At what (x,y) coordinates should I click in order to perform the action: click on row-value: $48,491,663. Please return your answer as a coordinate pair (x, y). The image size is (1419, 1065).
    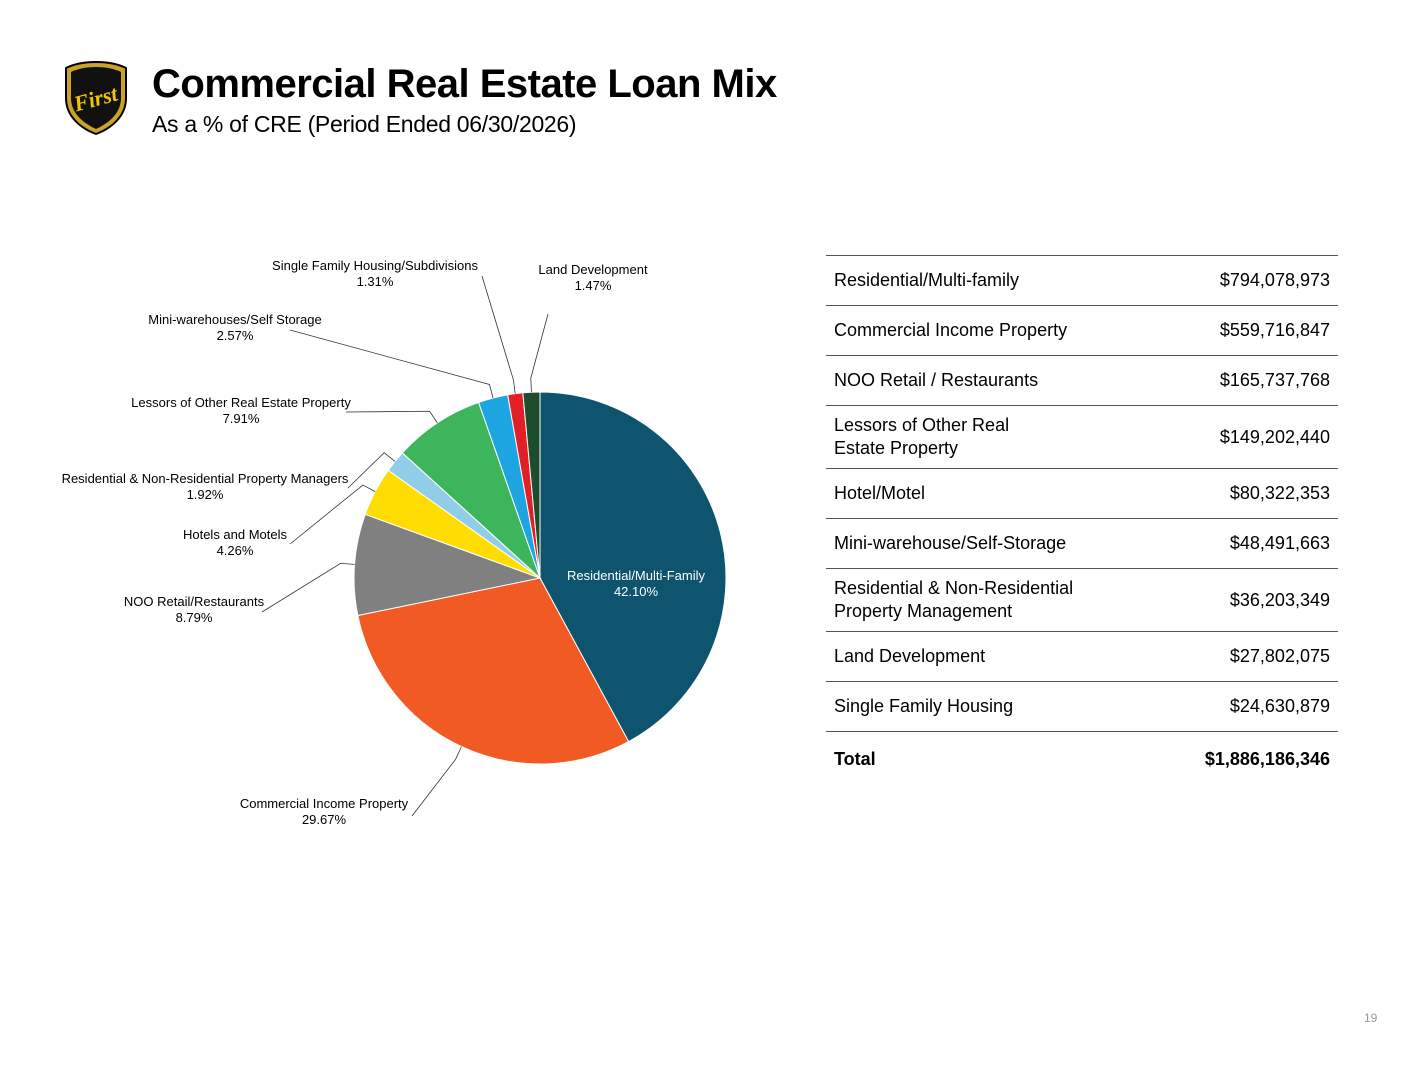
    Looking at the image, I should click on (1279, 543).